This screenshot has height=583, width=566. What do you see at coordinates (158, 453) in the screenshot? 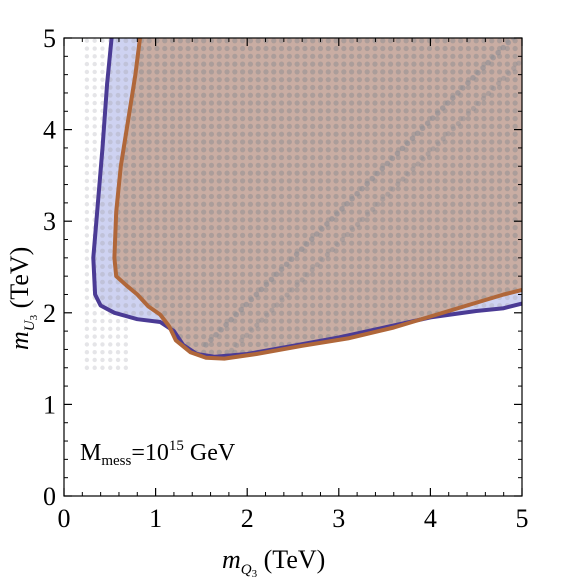
I see `annotation: Mmess=1015 GeV` at bounding box center [158, 453].